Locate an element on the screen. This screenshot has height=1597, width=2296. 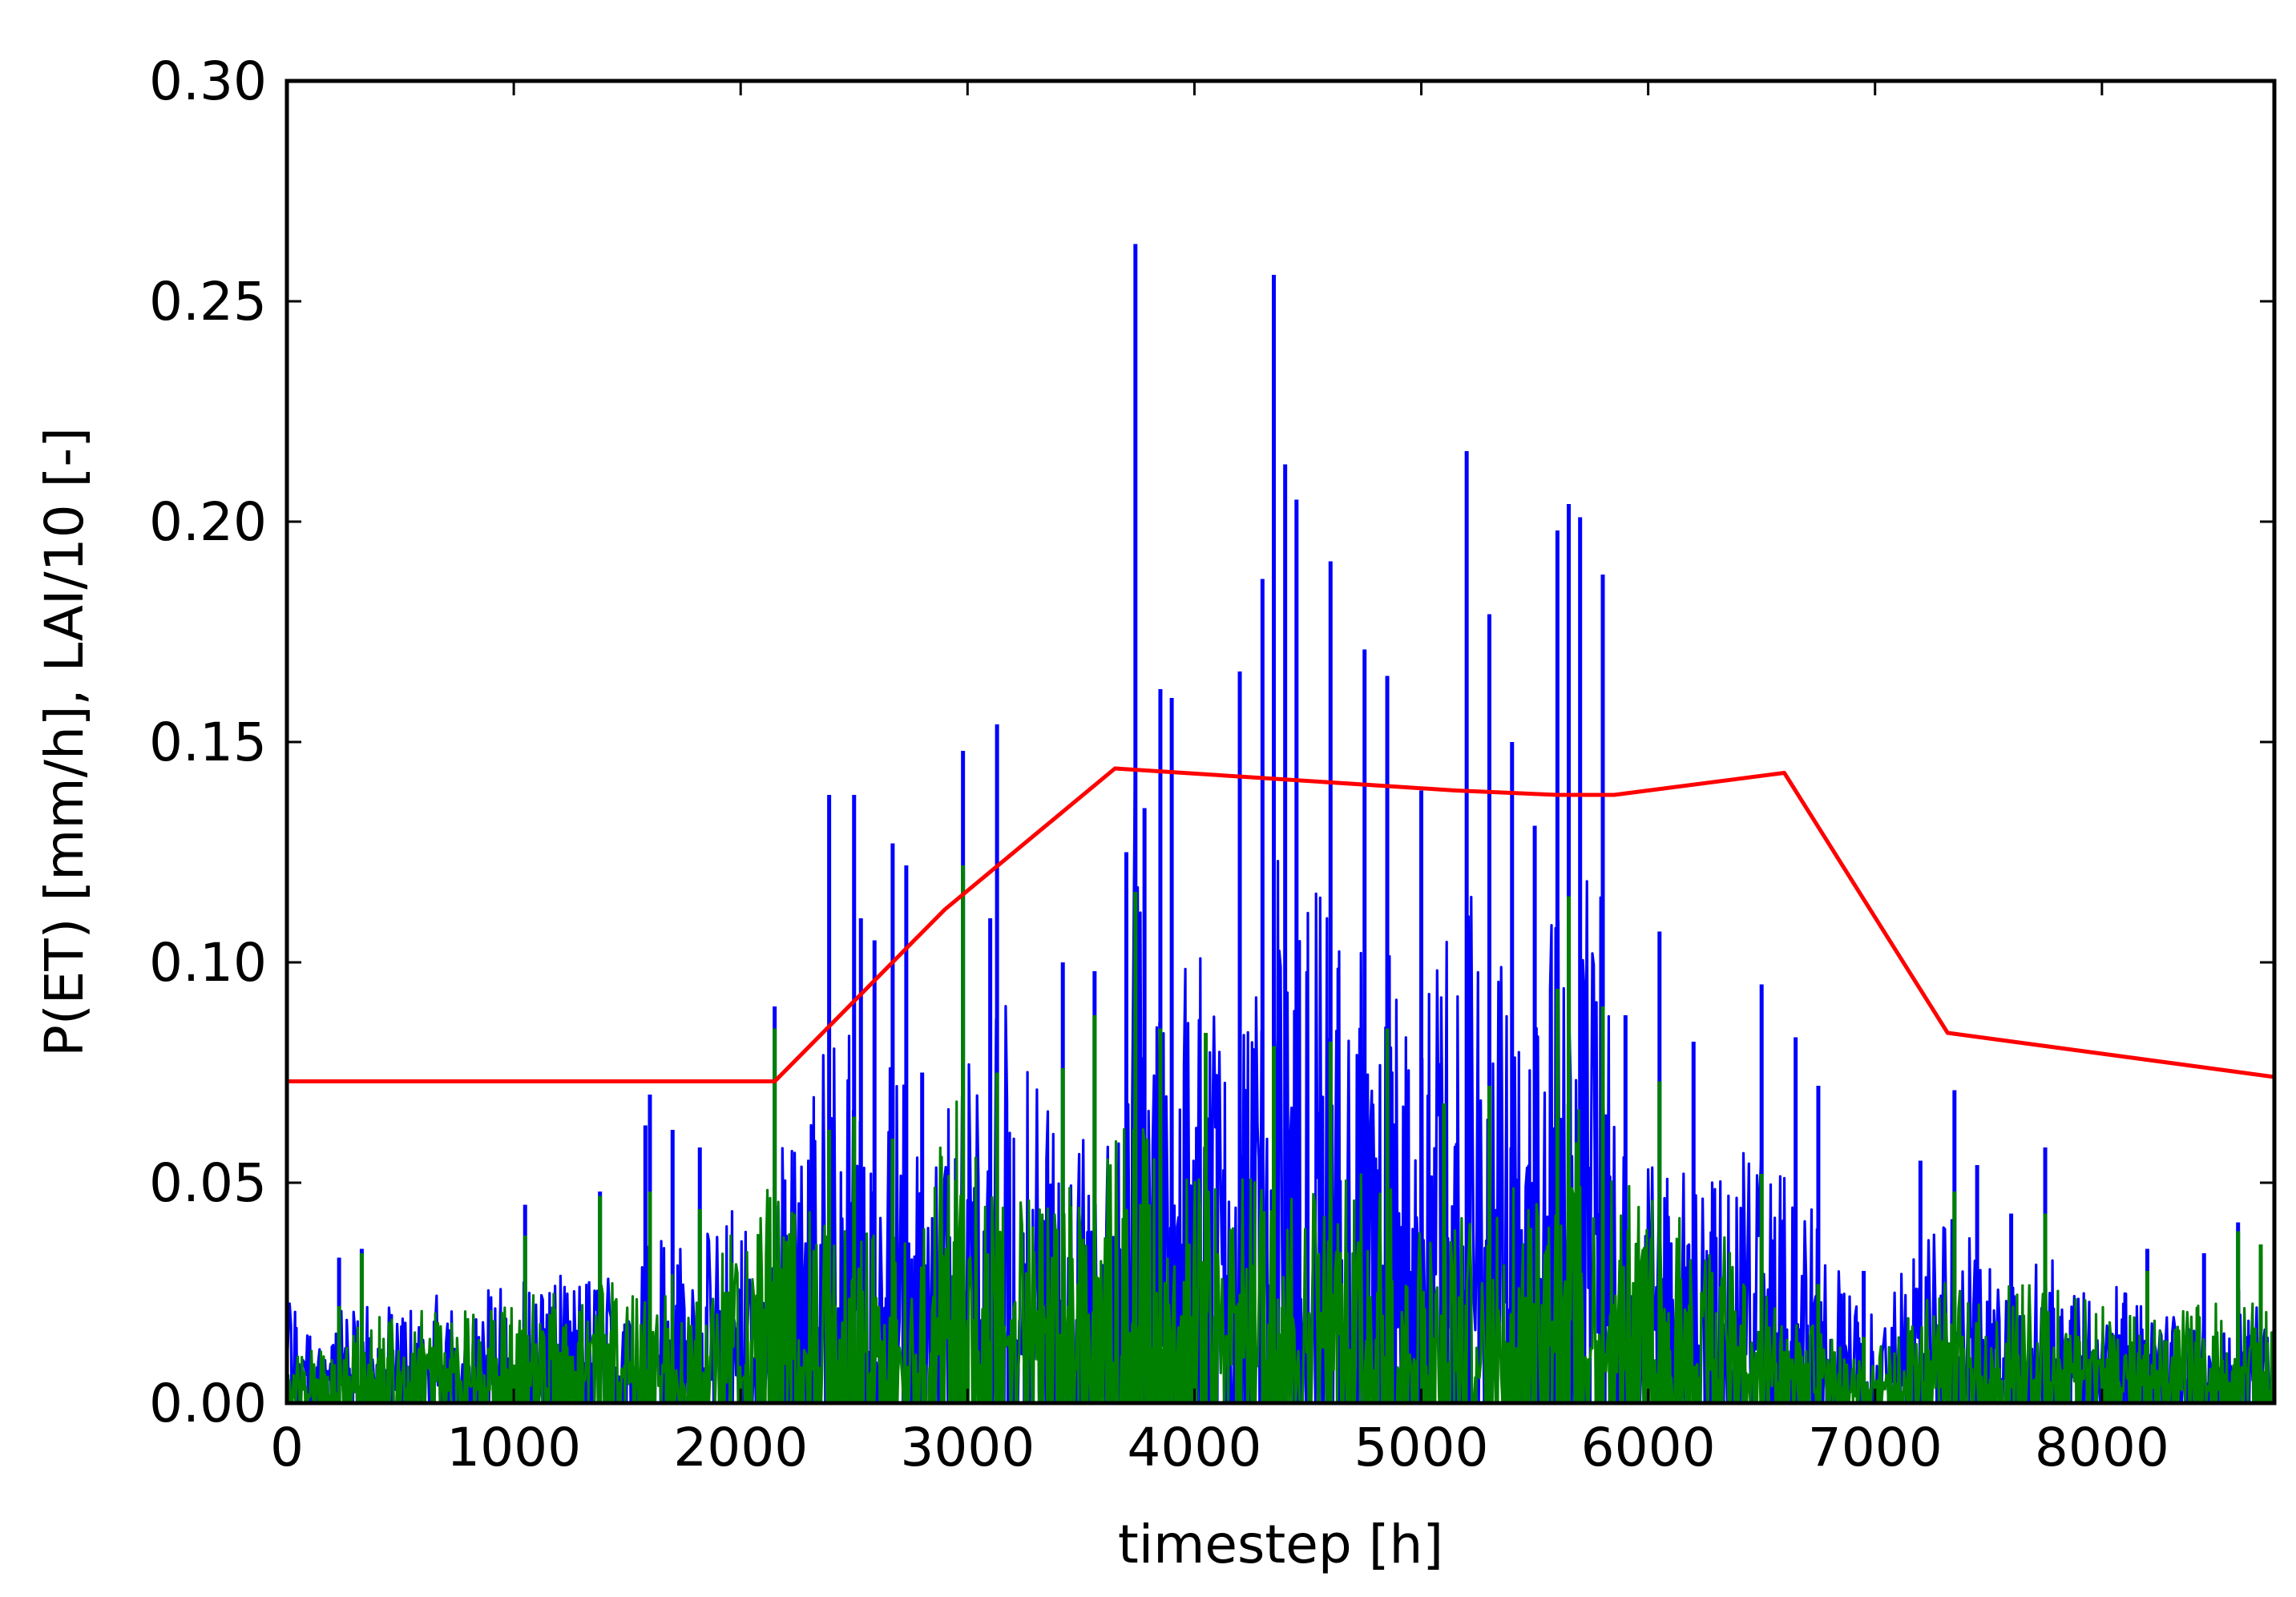
y-tick-label: 0.25 is located at coordinates (208, 302).